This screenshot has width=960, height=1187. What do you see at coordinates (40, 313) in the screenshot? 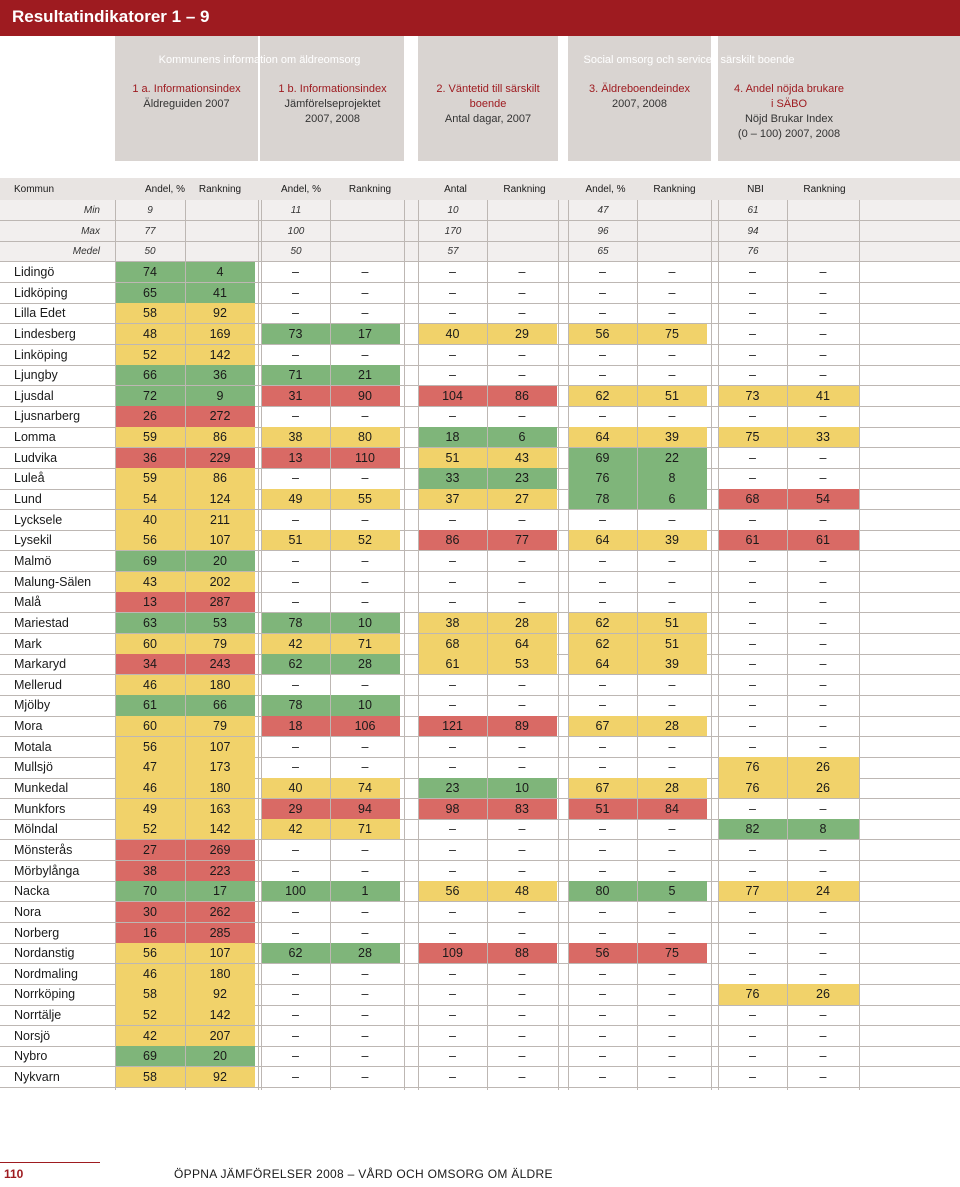
I see `municipality-name: Lilla Edet` at bounding box center [40, 313].